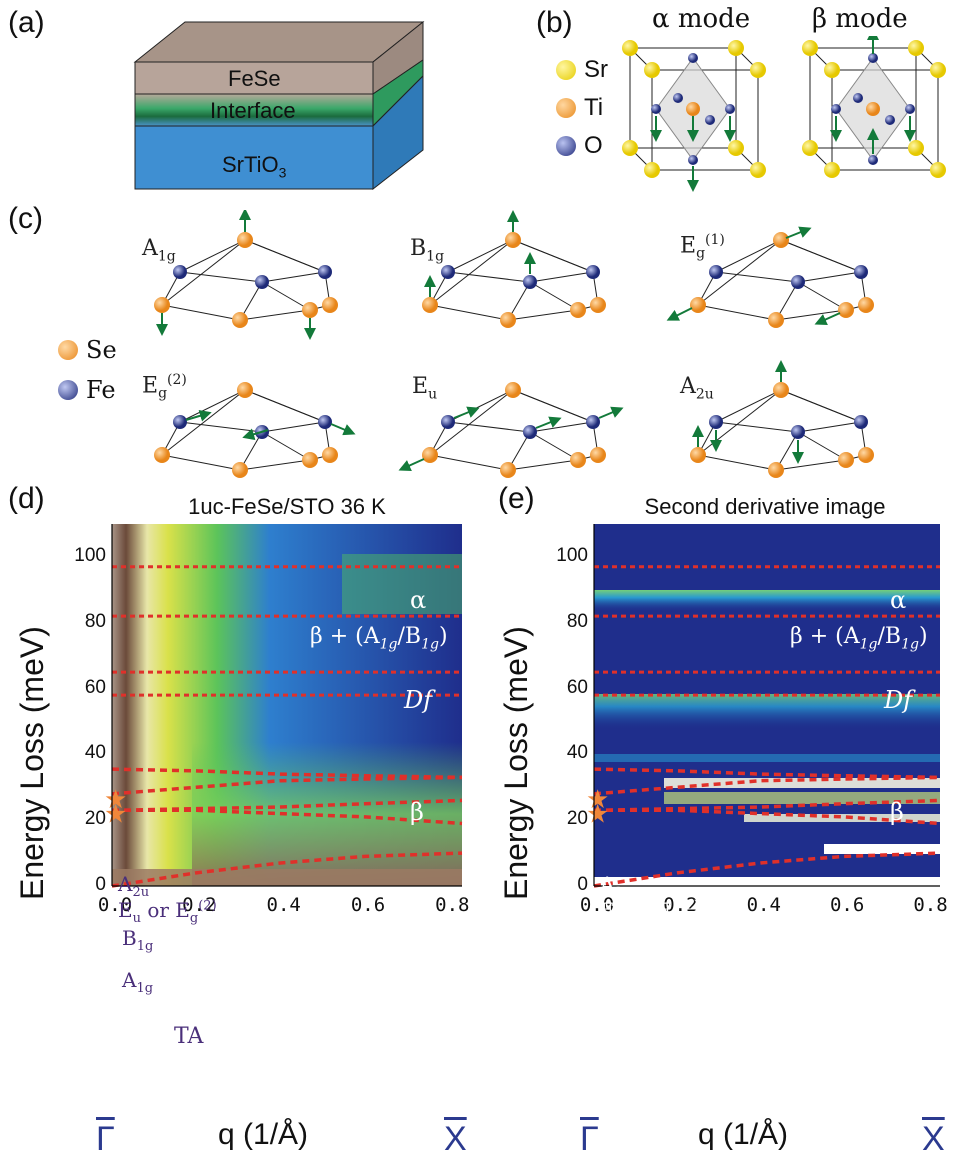 This screenshot has width=963, height=1167. What do you see at coordinates (25, 218) in the screenshot?
I see `panel-c-label: (c)` at bounding box center [25, 218].